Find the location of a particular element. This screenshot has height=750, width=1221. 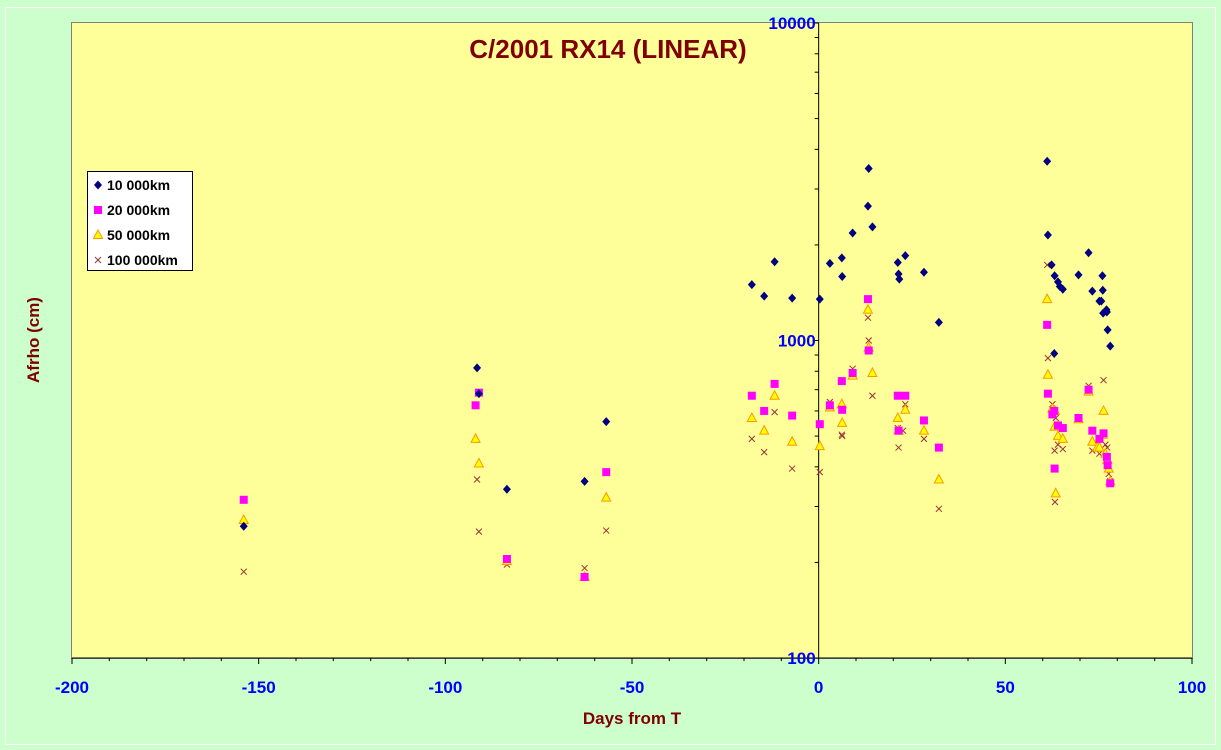

legend-label: 20 000km is located at coordinates (138, 210).